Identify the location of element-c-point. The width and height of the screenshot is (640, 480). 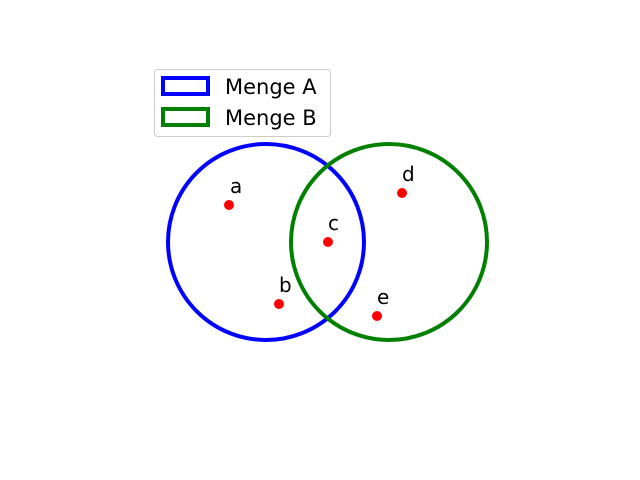
(328, 242).